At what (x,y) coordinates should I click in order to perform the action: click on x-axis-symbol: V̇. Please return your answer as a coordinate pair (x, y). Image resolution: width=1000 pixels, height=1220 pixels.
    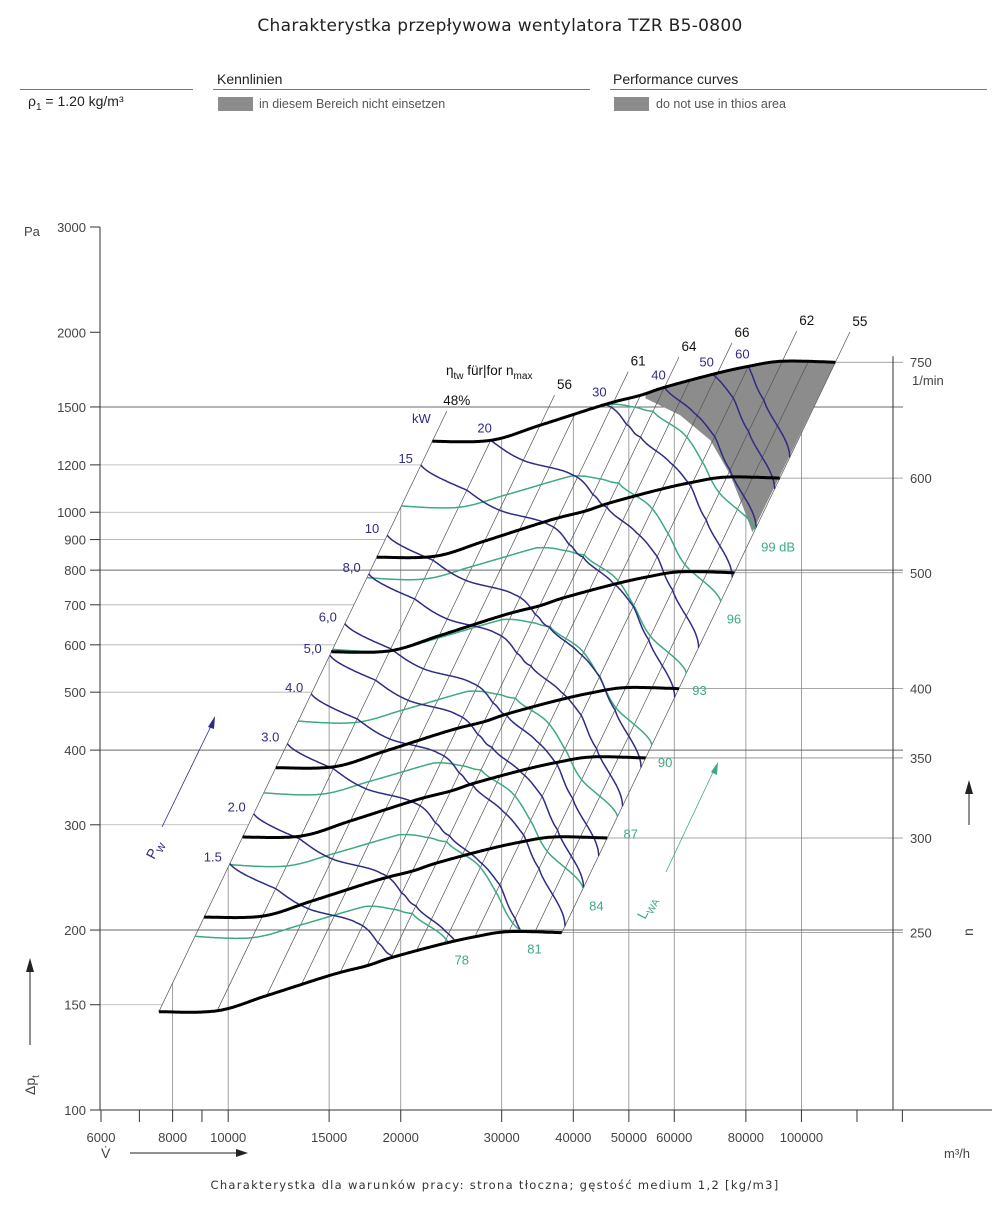
    Looking at the image, I should click on (106, 1153).